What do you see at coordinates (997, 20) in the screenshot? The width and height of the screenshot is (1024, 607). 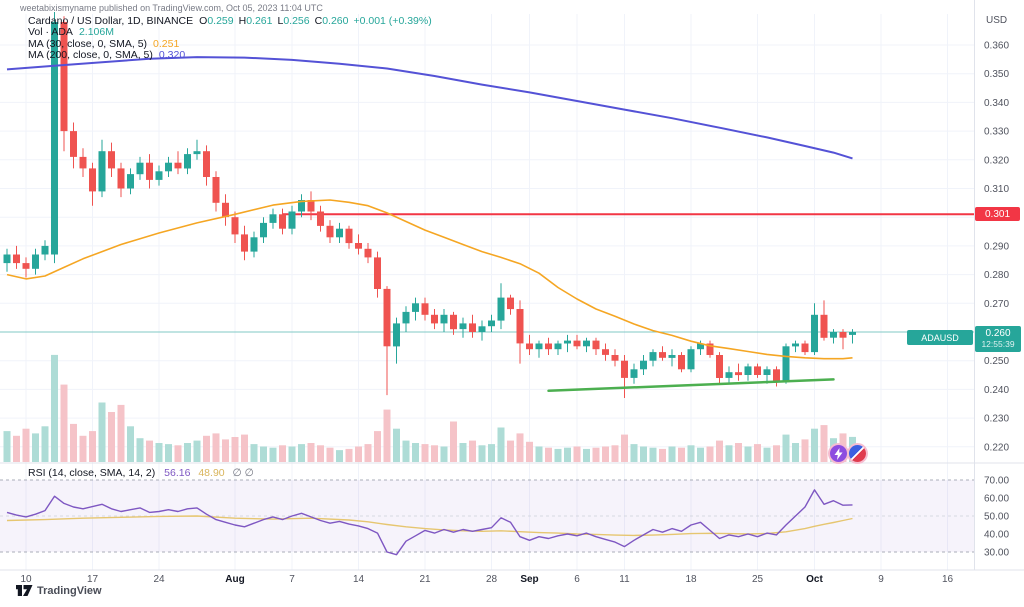 I see `price-axis-unit: USD` at bounding box center [997, 20].